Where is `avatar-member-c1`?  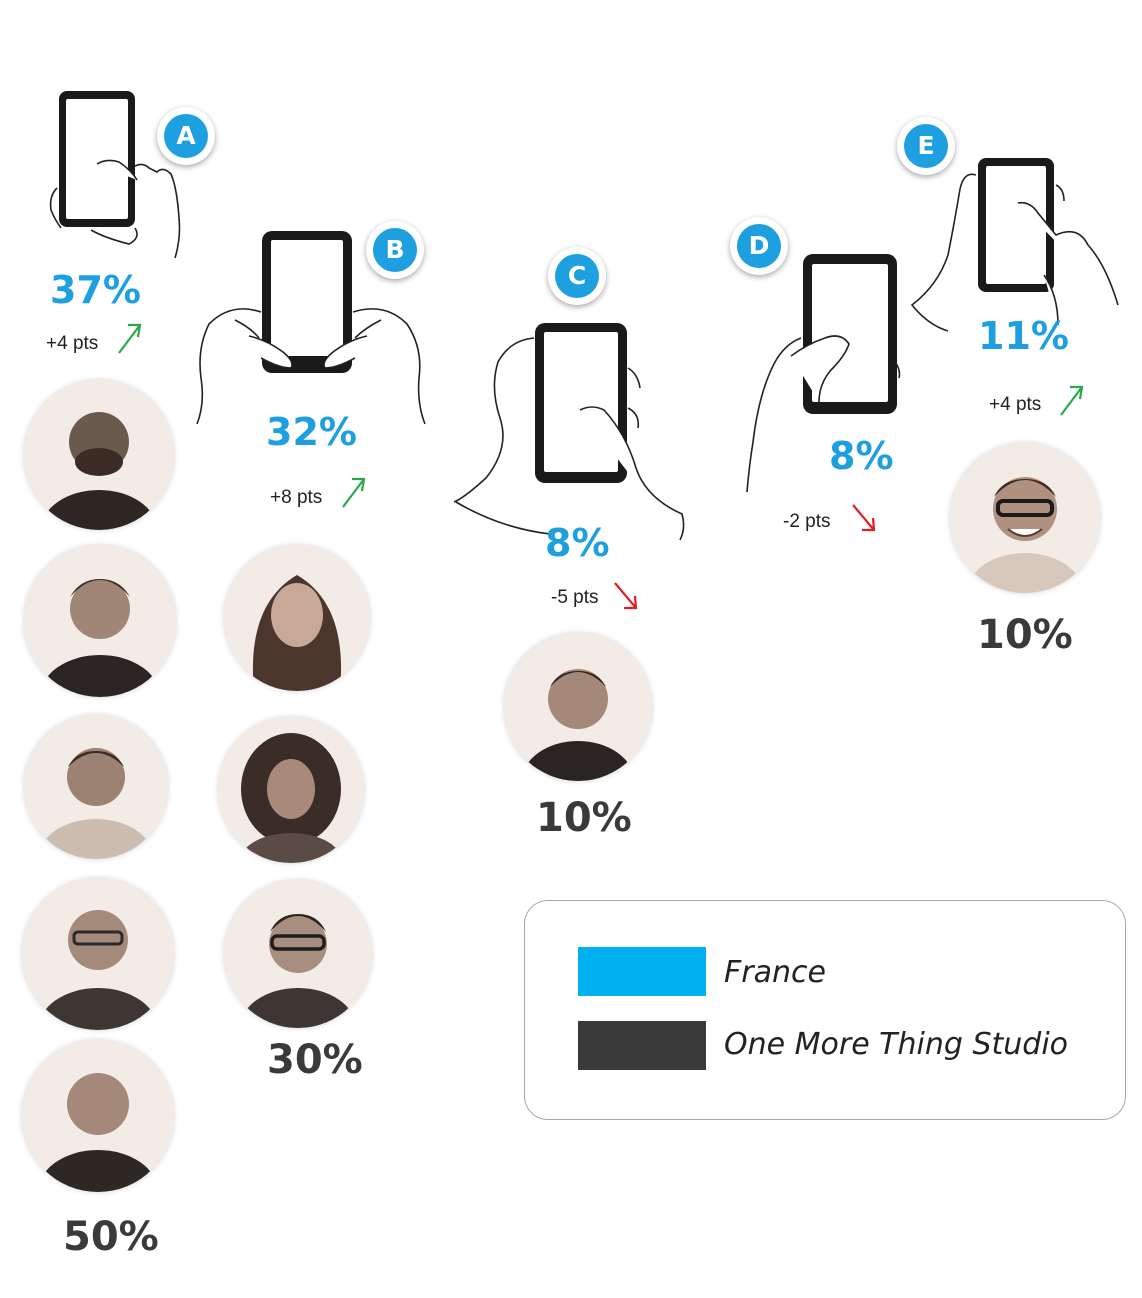
avatar-member-c1 is located at coordinates (578, 707).